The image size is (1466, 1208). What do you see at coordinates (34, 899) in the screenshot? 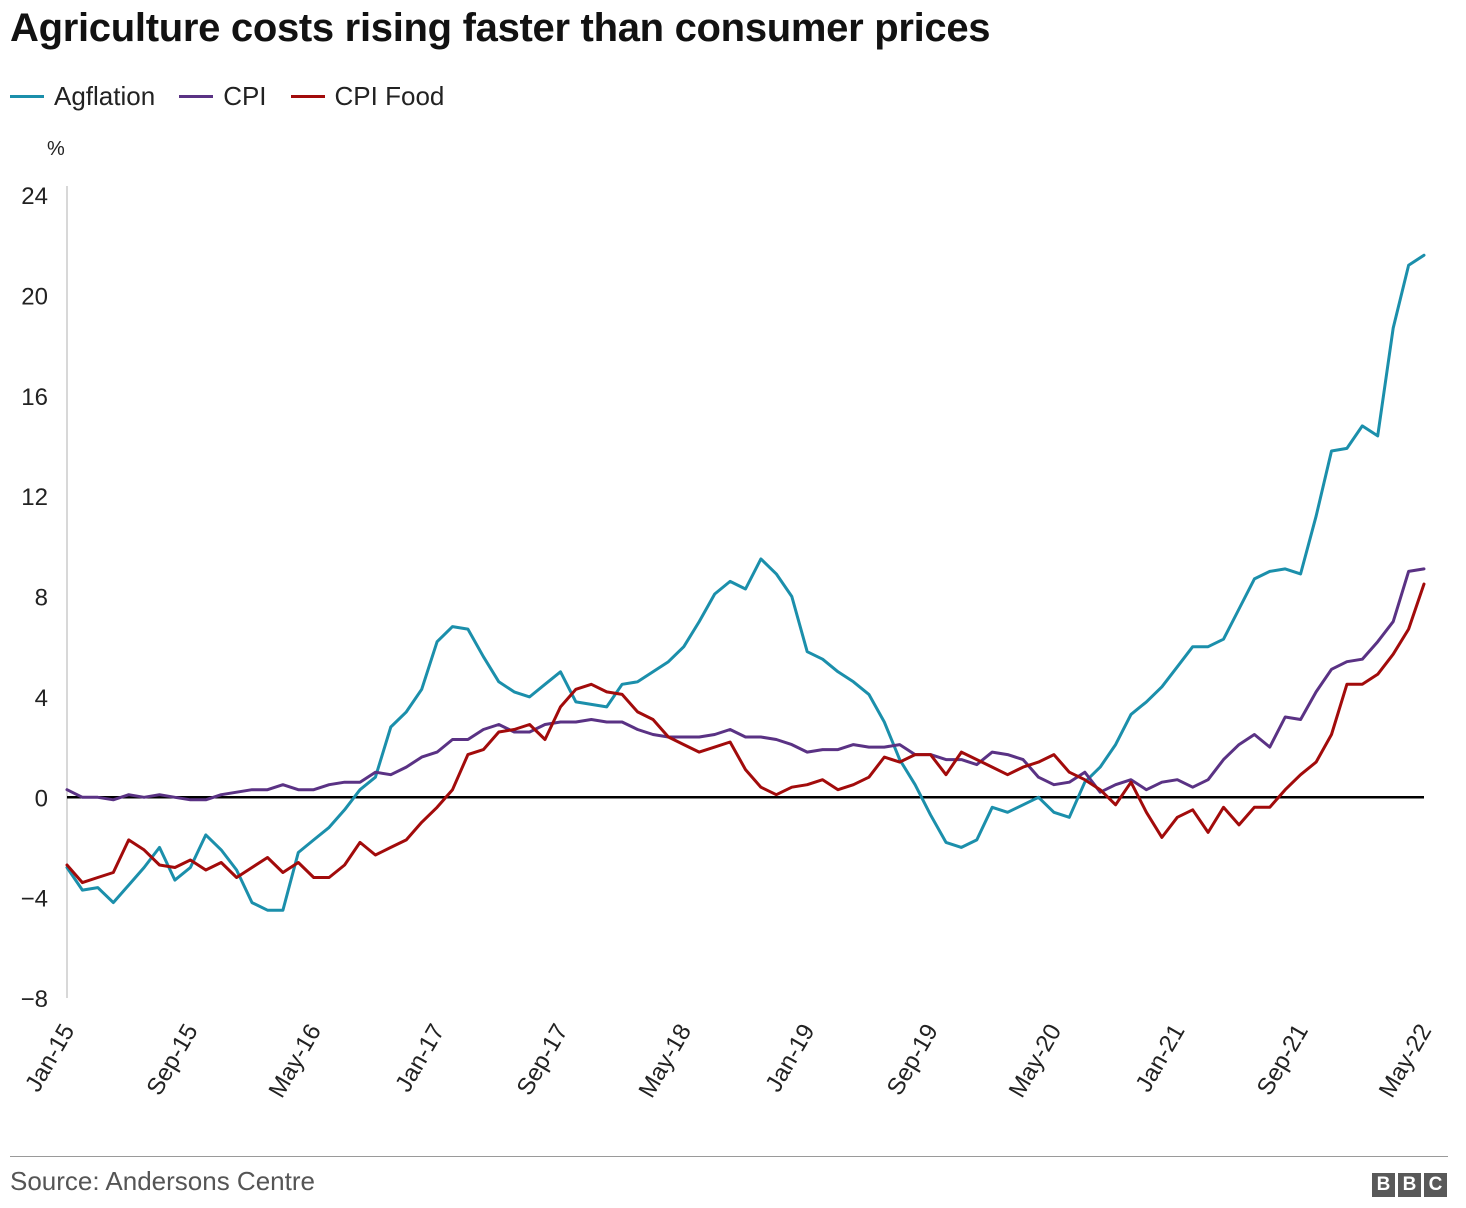
I see `y-tick-label: −4` at bounding box center [34, 899].